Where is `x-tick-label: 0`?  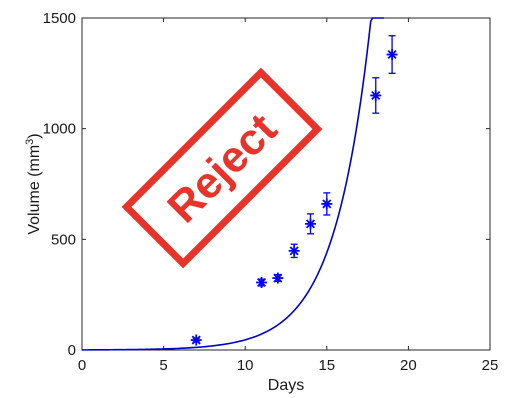
x-tick-label: 0 is located at coordinates (82, 365).